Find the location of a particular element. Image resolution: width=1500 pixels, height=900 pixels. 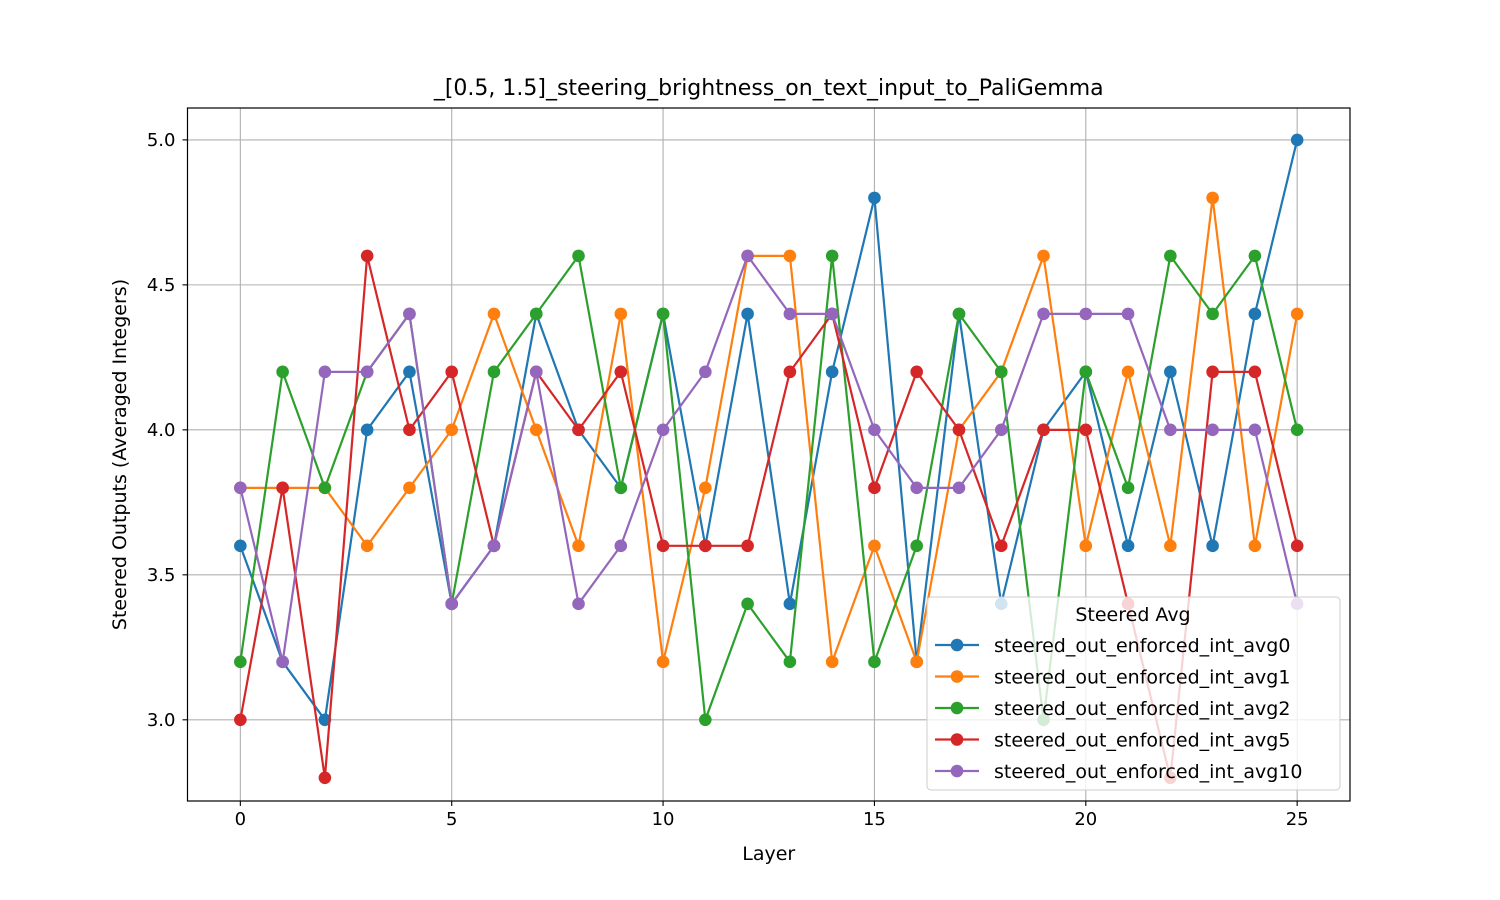

y-tick-label: 3.0 is located at coordinates (161, 720).